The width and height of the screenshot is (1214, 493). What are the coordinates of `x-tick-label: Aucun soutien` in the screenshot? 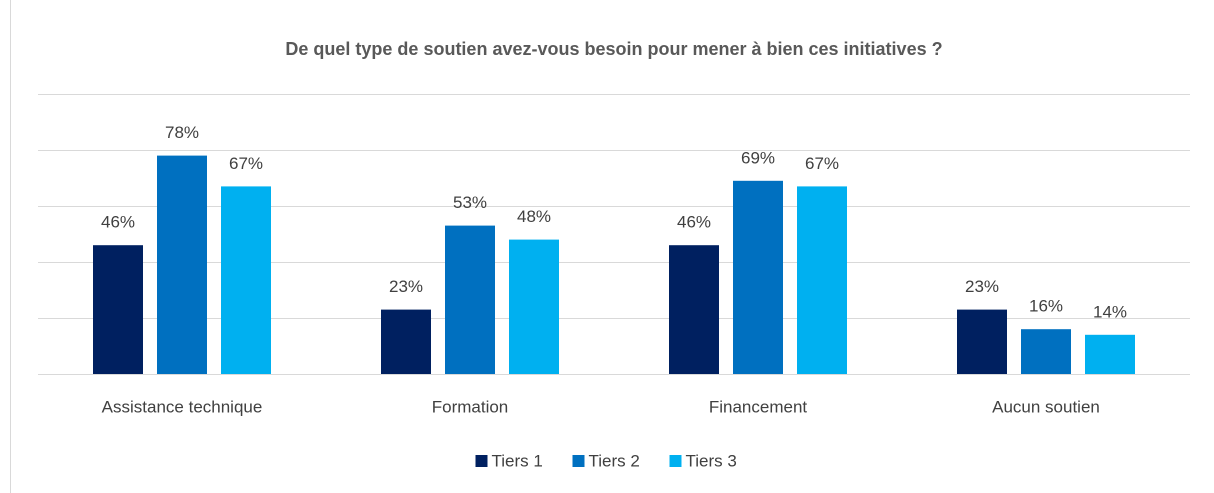 It's located at (1046, 406).